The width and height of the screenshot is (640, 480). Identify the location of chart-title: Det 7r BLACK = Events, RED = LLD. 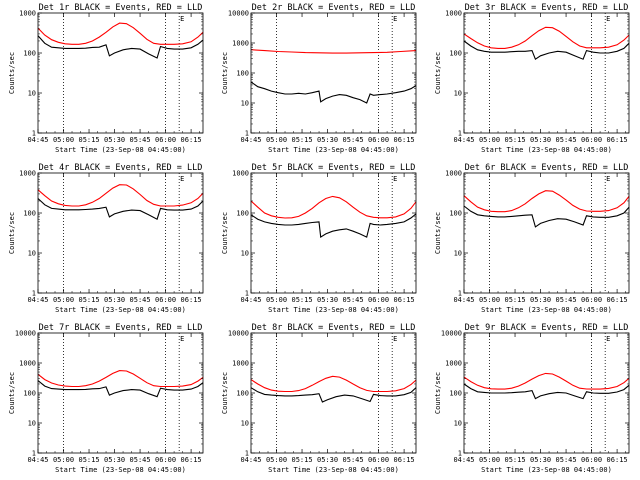
(121, 328).